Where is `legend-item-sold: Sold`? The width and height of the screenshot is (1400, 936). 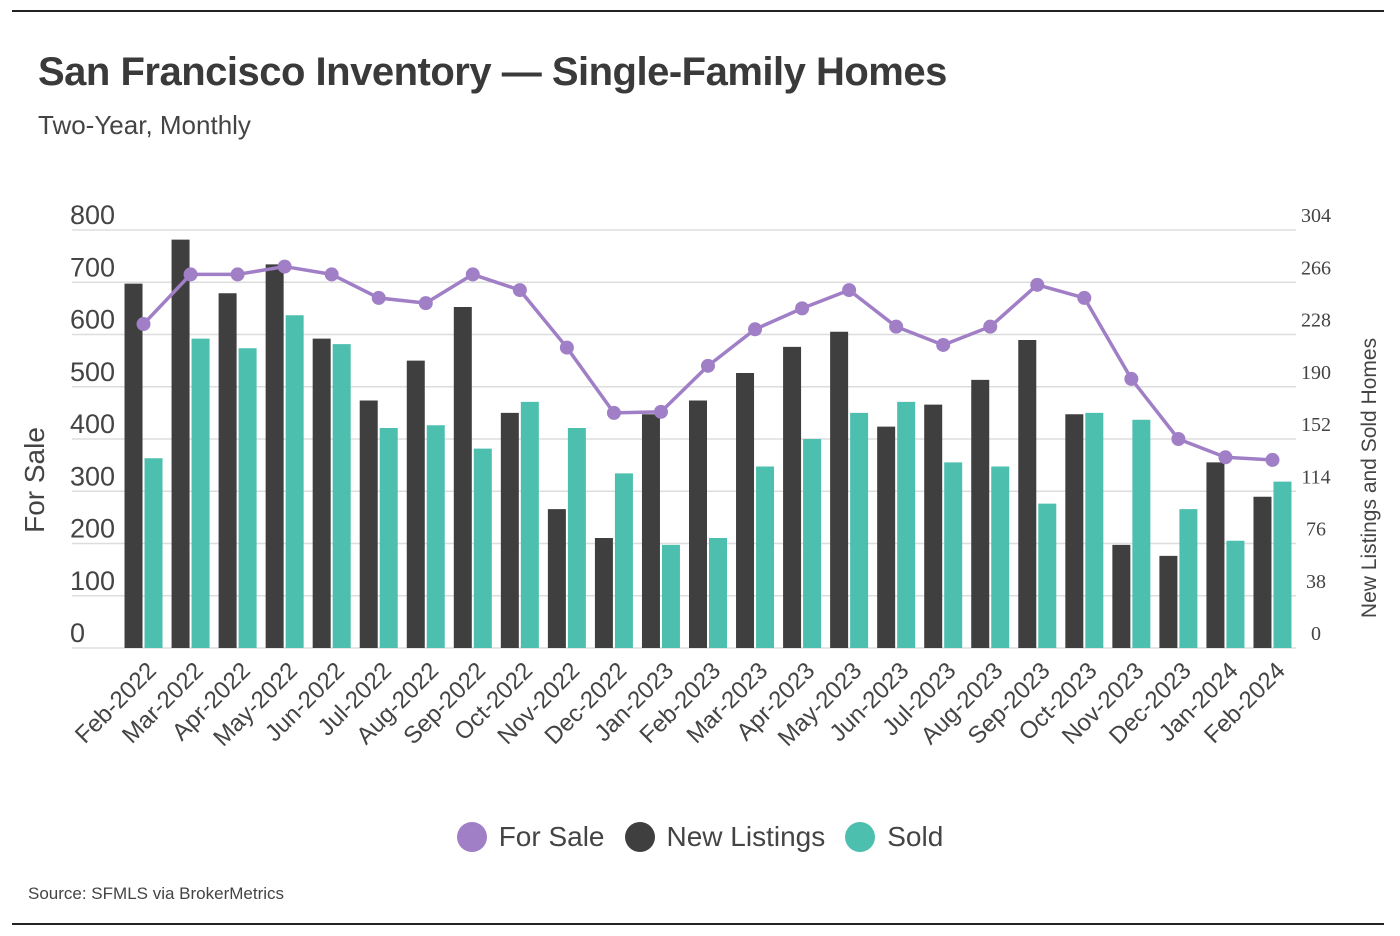 legend-item-sold: Sold is located at coordinates (894, 837).